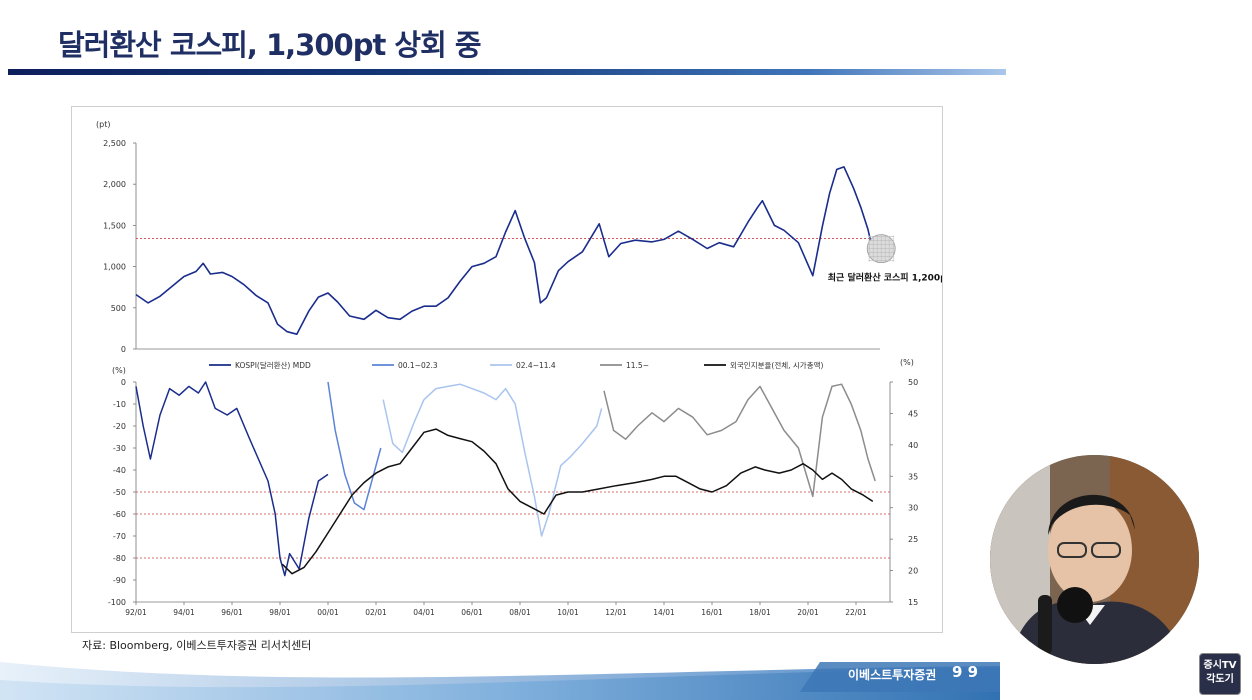  I want to click on bottom-left-tick-label: -30, so click(119, 448).